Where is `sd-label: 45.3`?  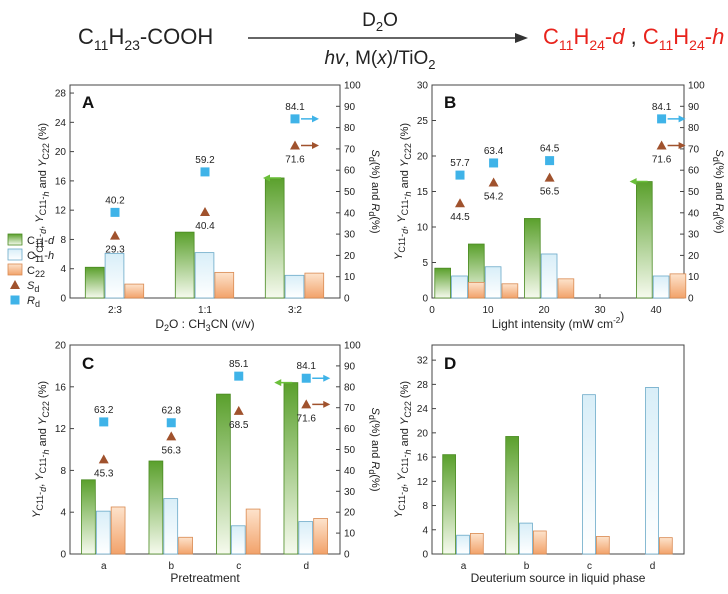 sd-label: 45.3 is located at coordinates (104, 473).